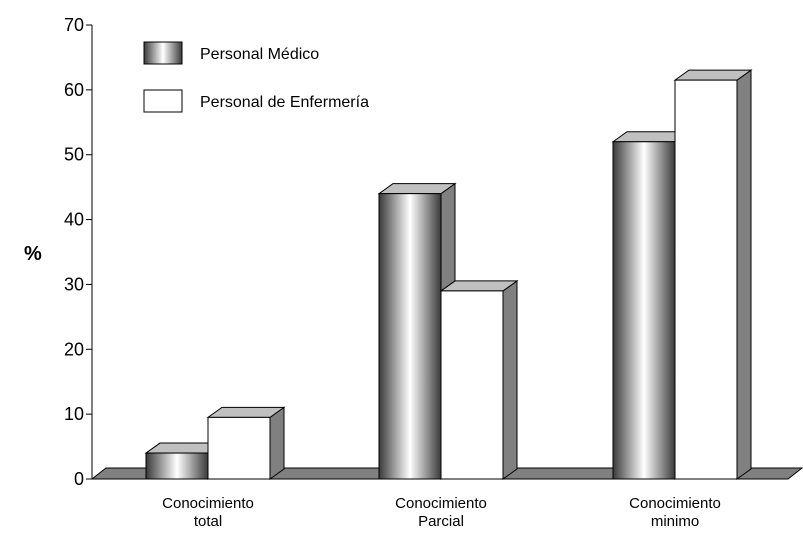  I want to click on legend-label: Personal de Enfermería, so click(284, 102).